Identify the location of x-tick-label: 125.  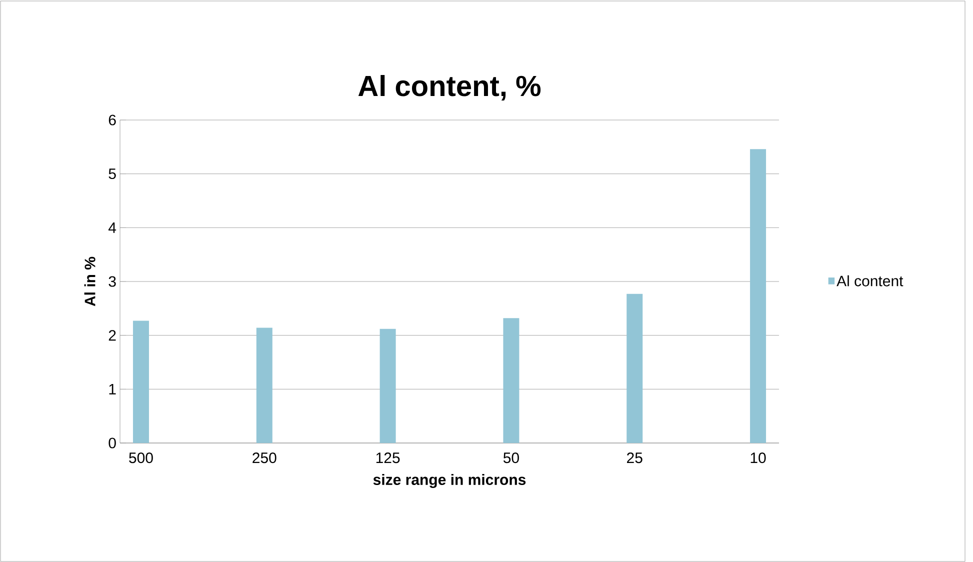
(388, 458).